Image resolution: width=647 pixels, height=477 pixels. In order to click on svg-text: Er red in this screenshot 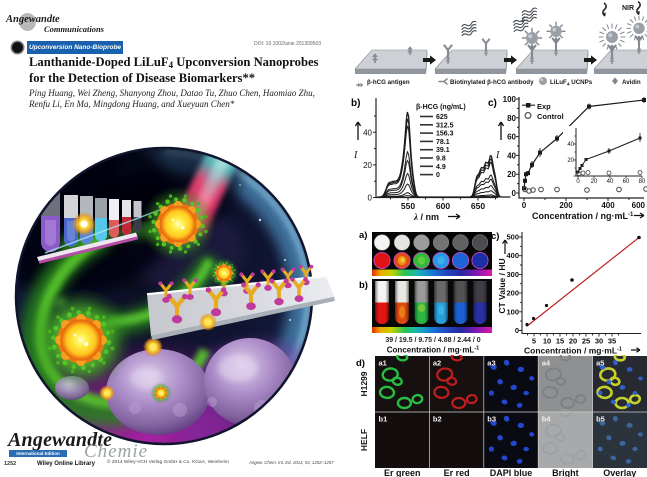, I will do `click(457, 472)`.